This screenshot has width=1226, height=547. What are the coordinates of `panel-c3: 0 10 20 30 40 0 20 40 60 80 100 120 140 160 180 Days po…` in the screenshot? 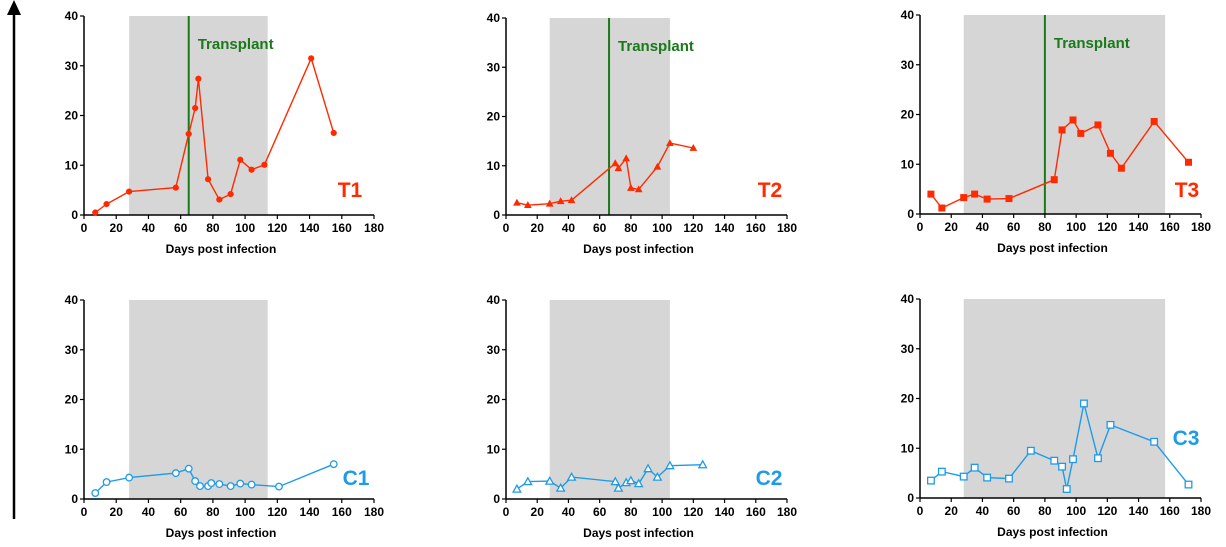 It's located at (1056, 415).